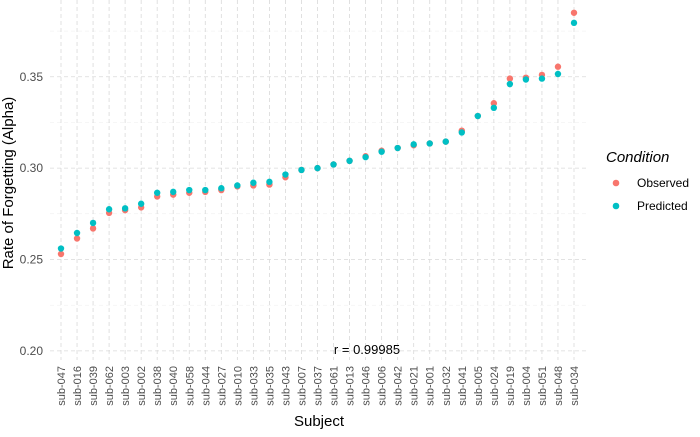  I want to click on legend: Condition Observed Predicted, so click(647, 181).